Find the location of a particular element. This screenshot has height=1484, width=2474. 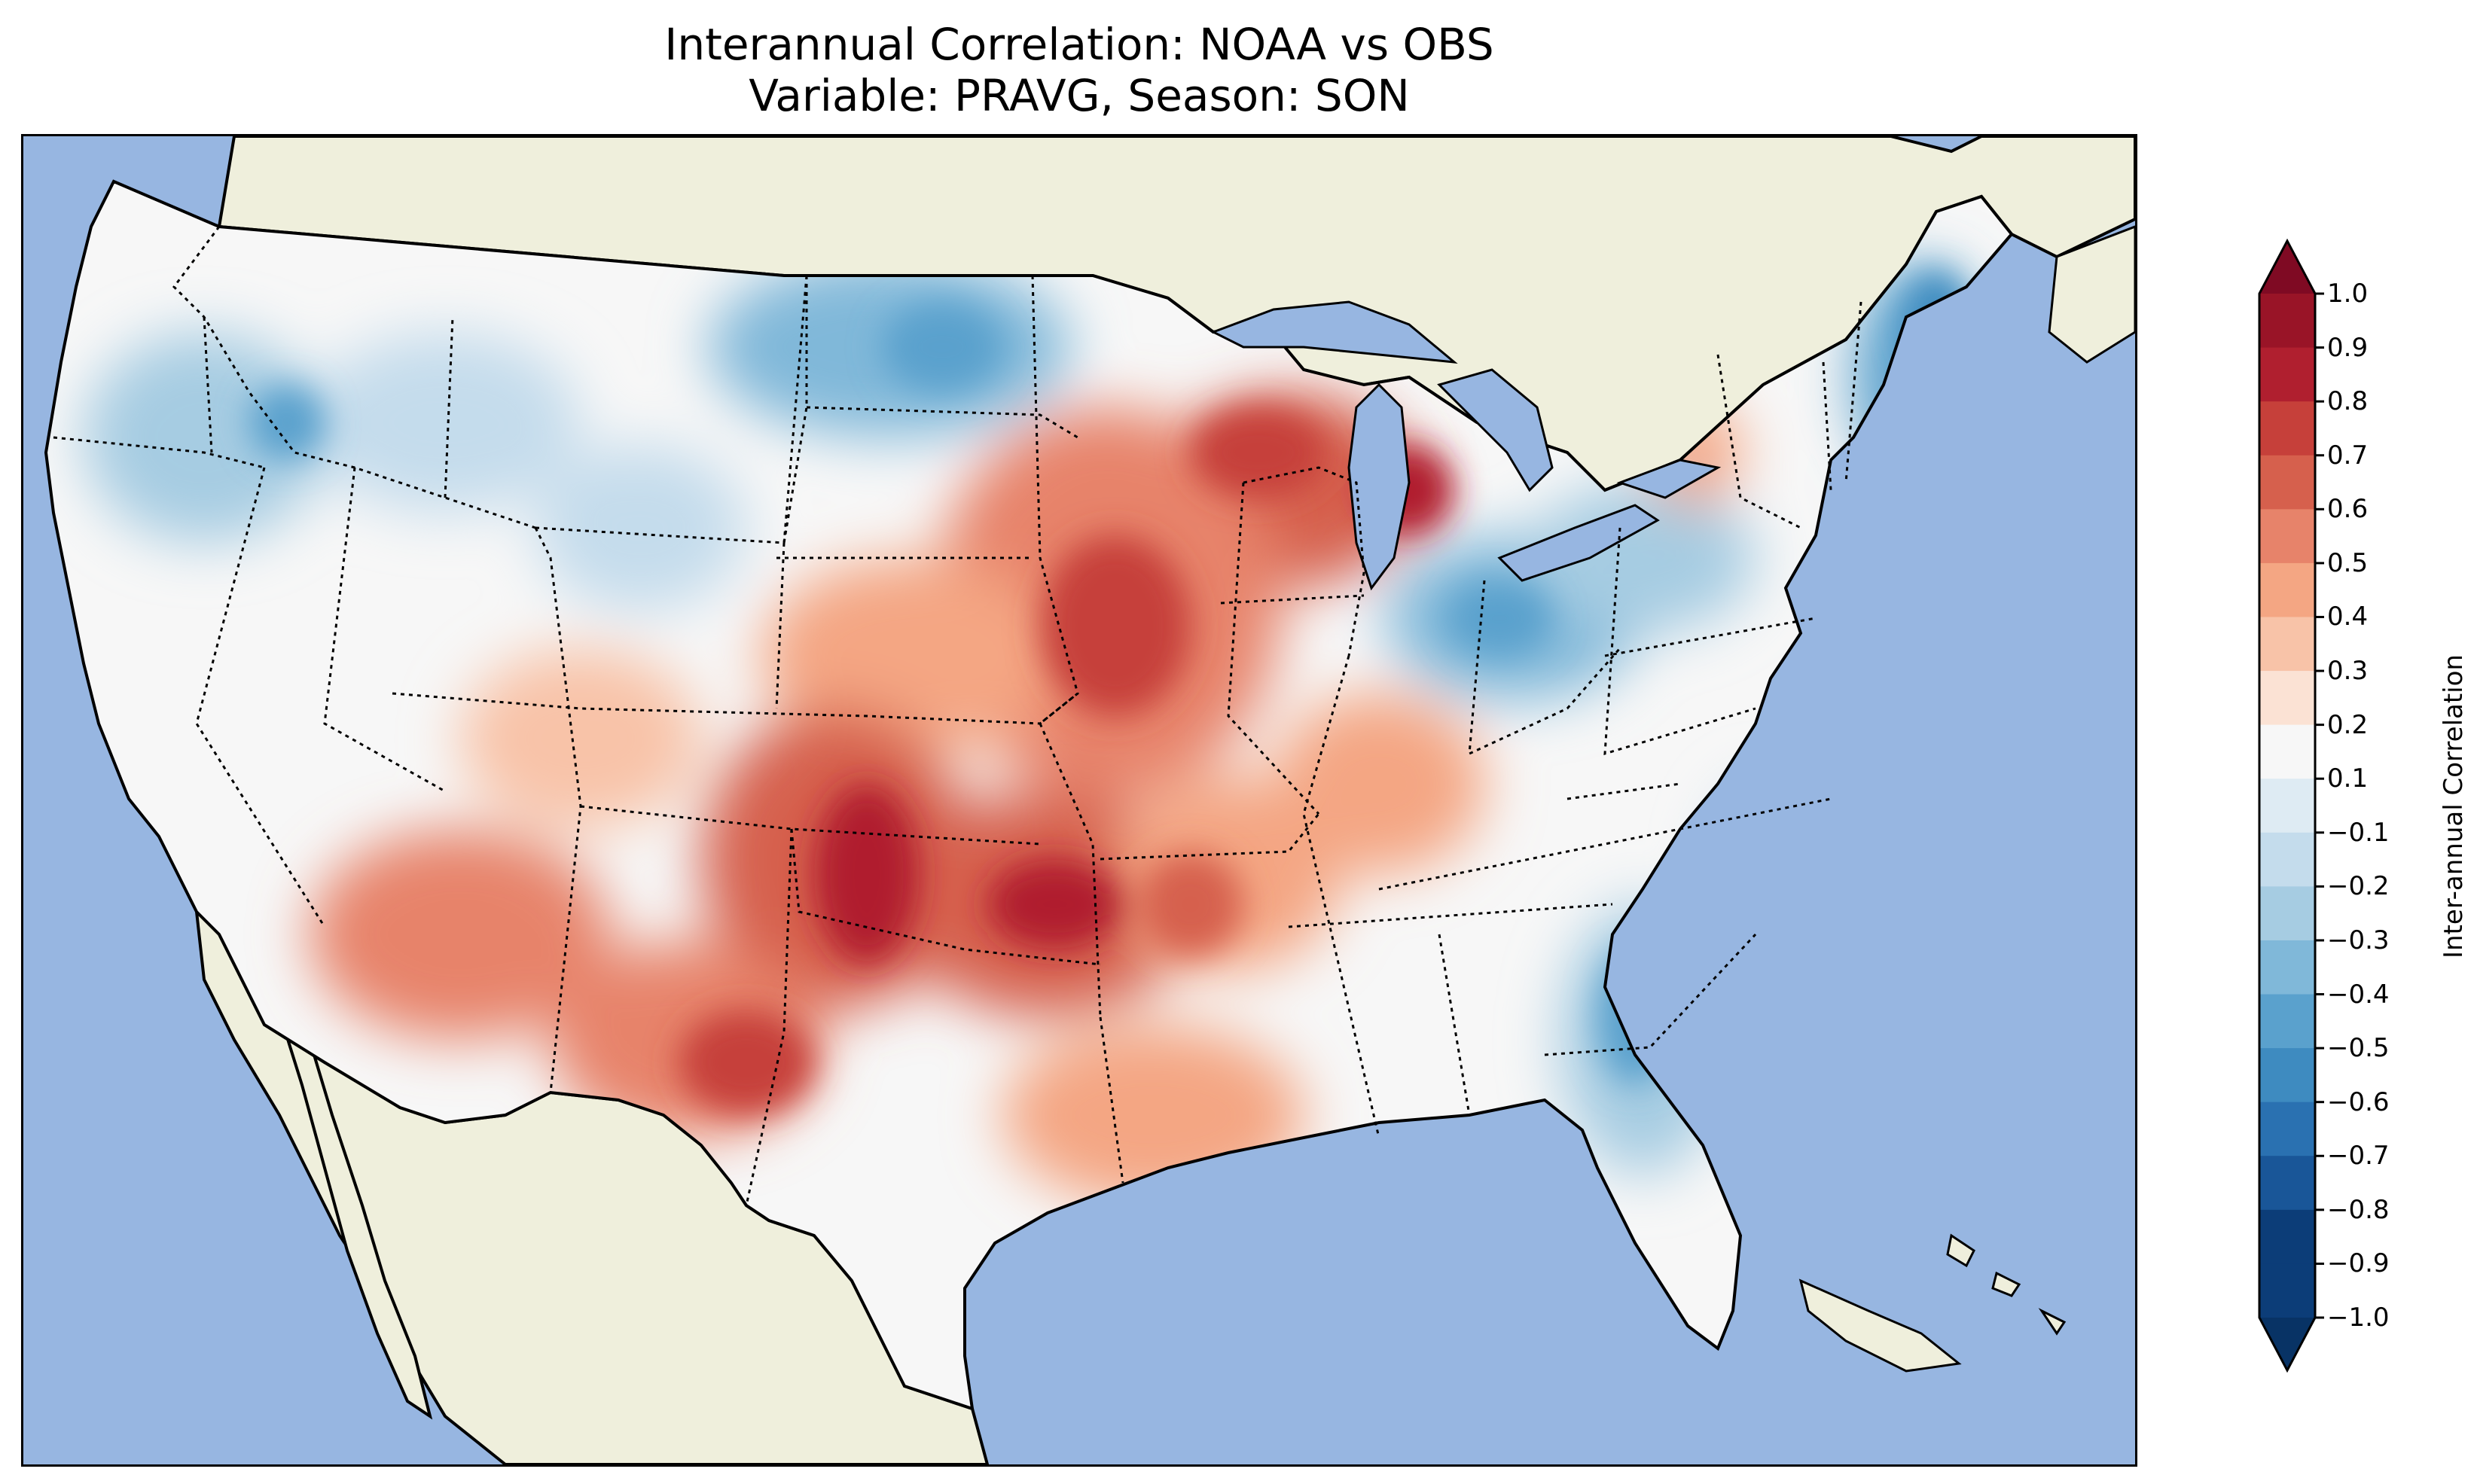

colorbar-tick-label: 0.3 is located at coordinates (2348, 671).